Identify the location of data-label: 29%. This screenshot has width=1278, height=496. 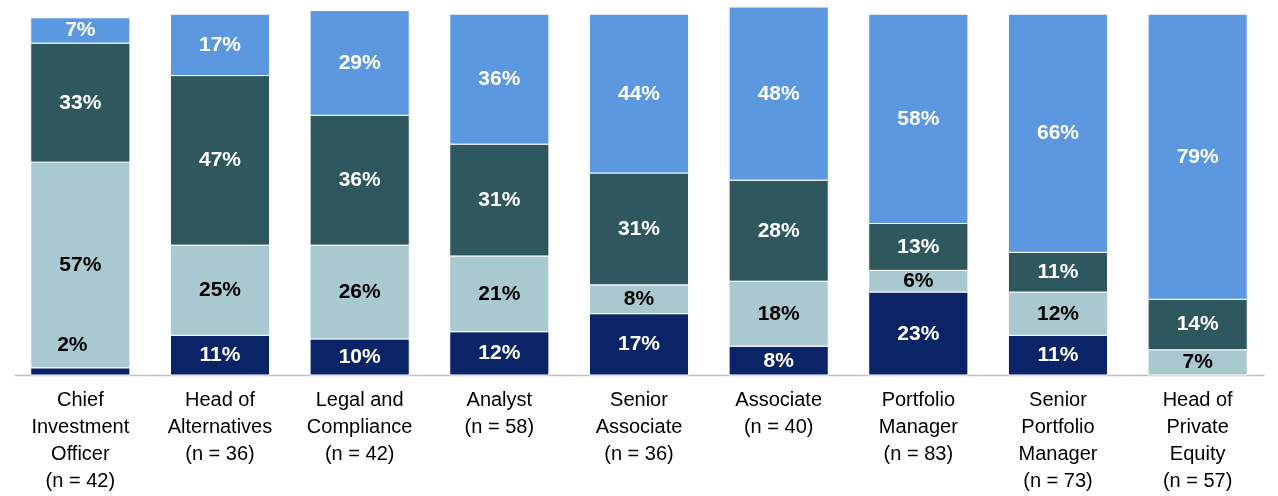
(360, 61).